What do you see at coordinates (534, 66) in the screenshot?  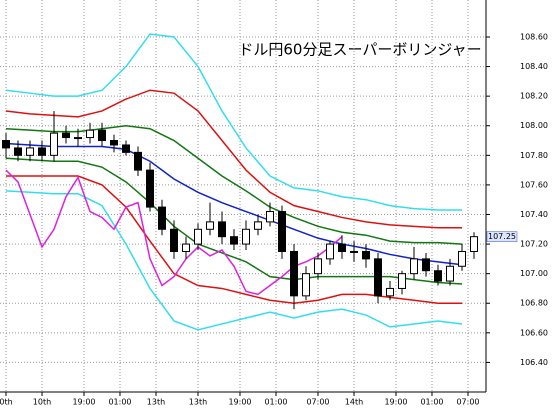 I see `y-tick-label: 108.40` at bounding box center [534, 66].